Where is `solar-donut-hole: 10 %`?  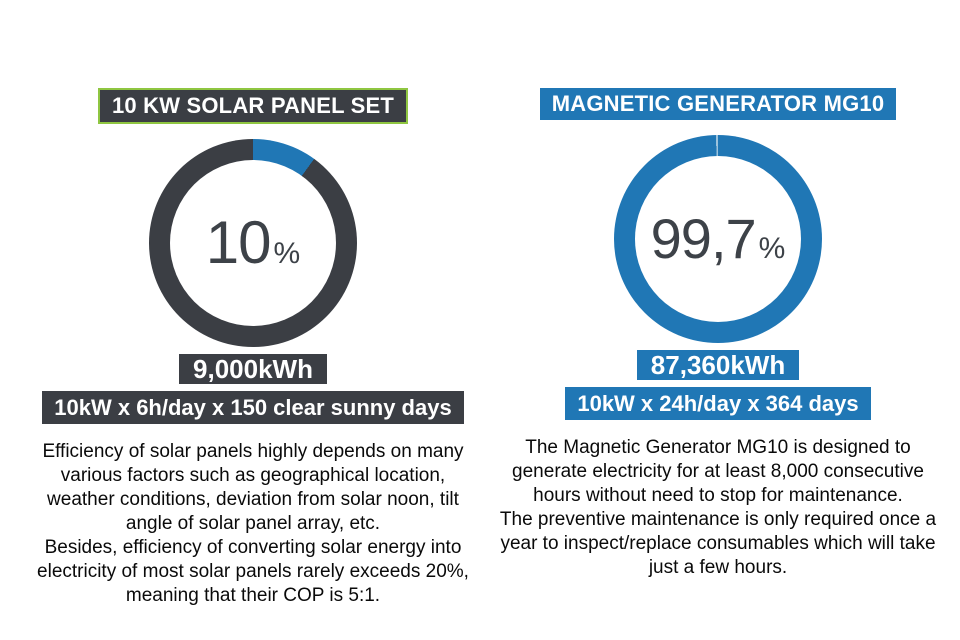
solar-donut-hole: 10 % is located at coordinates (253, 243).